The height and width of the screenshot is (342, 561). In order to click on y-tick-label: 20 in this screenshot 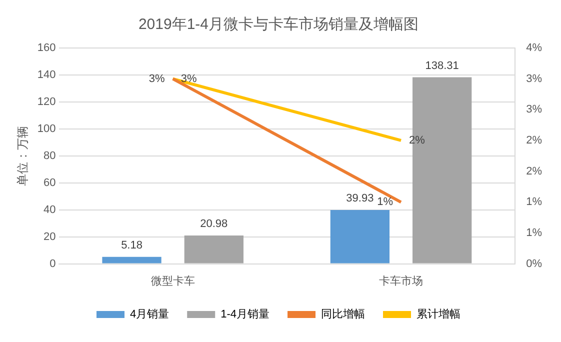, I will do `click(50, 236)`.